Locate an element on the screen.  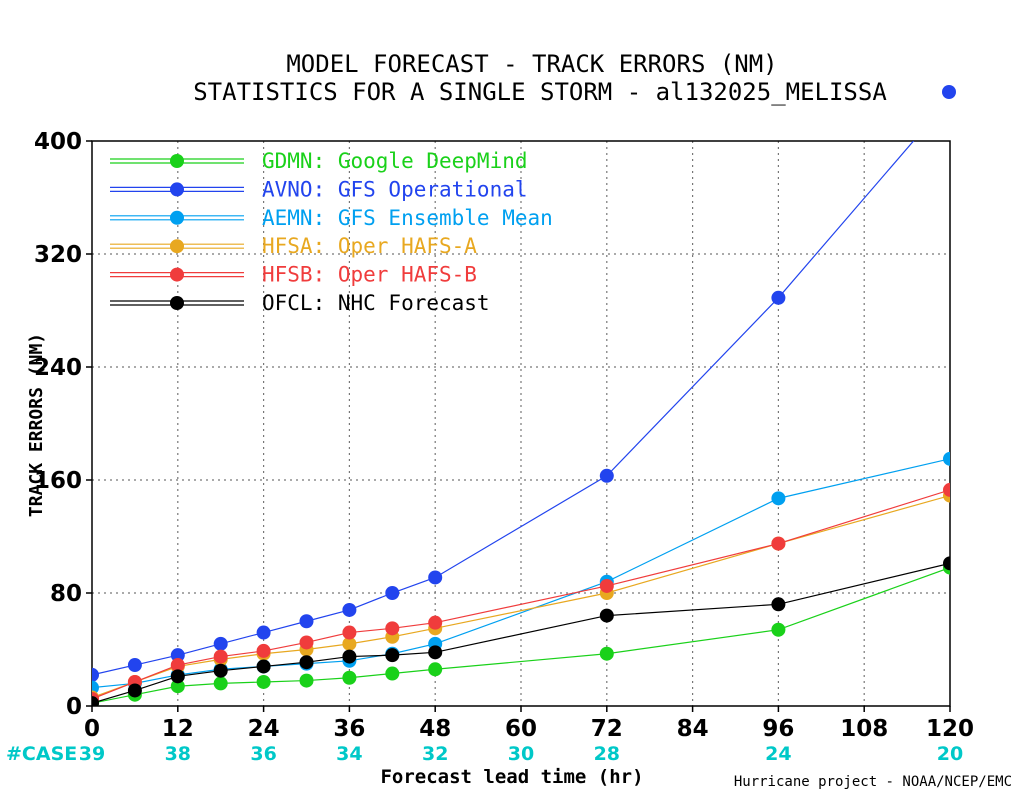
x-tick-label: 108 is located at coordinates (864, 729).